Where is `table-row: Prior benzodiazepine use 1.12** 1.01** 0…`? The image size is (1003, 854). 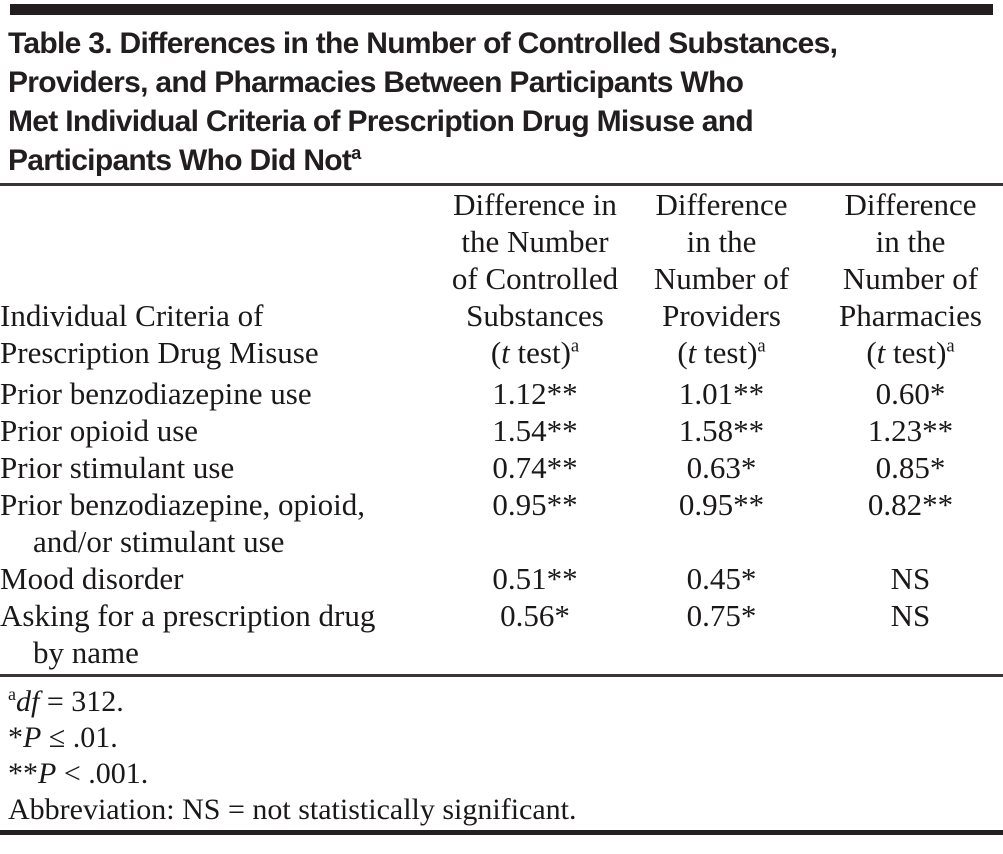 table-row: Prior benzodiazepine use 1.12** 1.01** 0… is located at coordinates (501, 391).